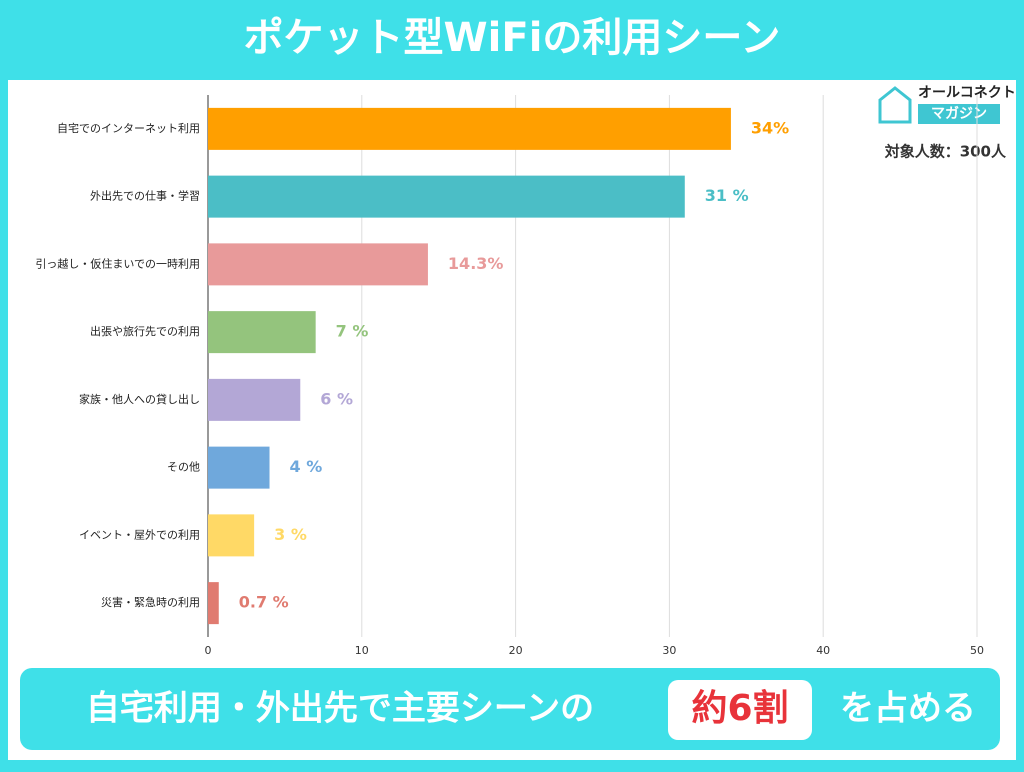 This screenshot has height=772, width=1024. Describe the element at coordinates (977, 650) in the screenshot. I see `x-tick-label: 50` at that location.